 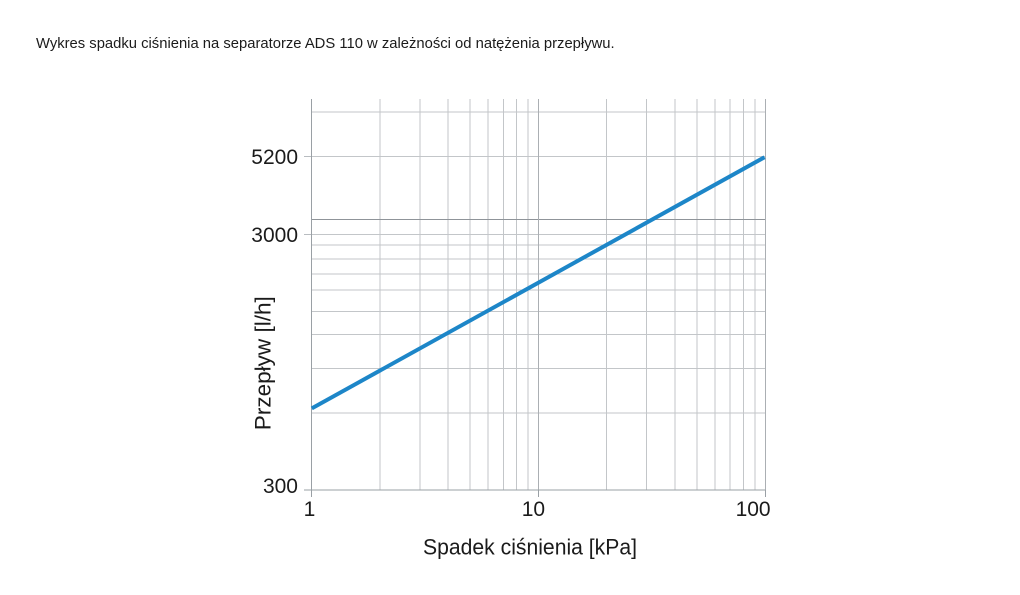 I want to click on svg-text: Spadek ciśnienia [kPa], so click(x=530, y=547).